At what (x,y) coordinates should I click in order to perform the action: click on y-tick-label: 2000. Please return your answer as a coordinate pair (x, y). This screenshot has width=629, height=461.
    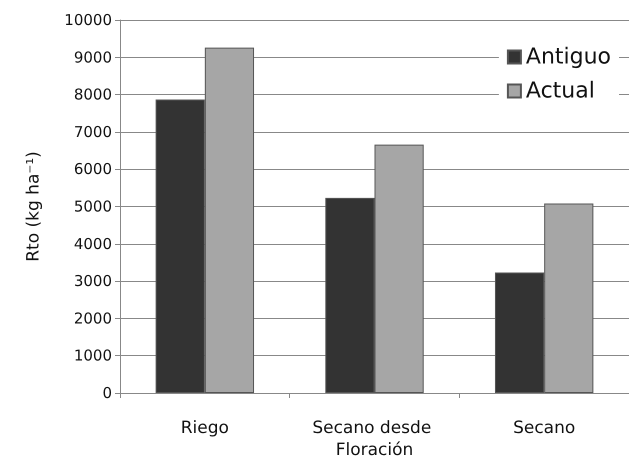
    Looking at the image, I should click on (93, 318).